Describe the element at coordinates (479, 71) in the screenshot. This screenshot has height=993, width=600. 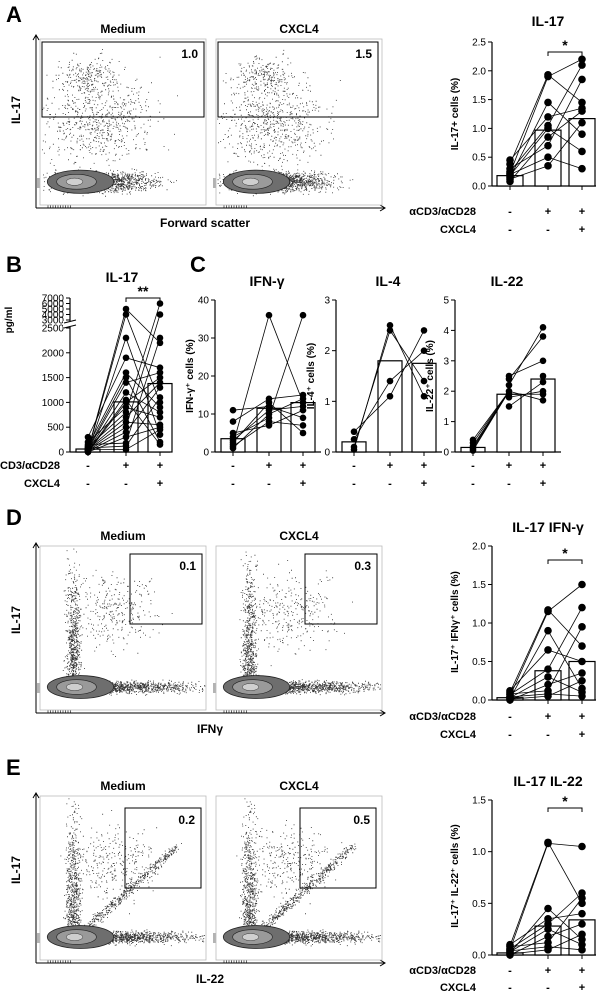
I see `y-tick-label: 2.0` at that location.